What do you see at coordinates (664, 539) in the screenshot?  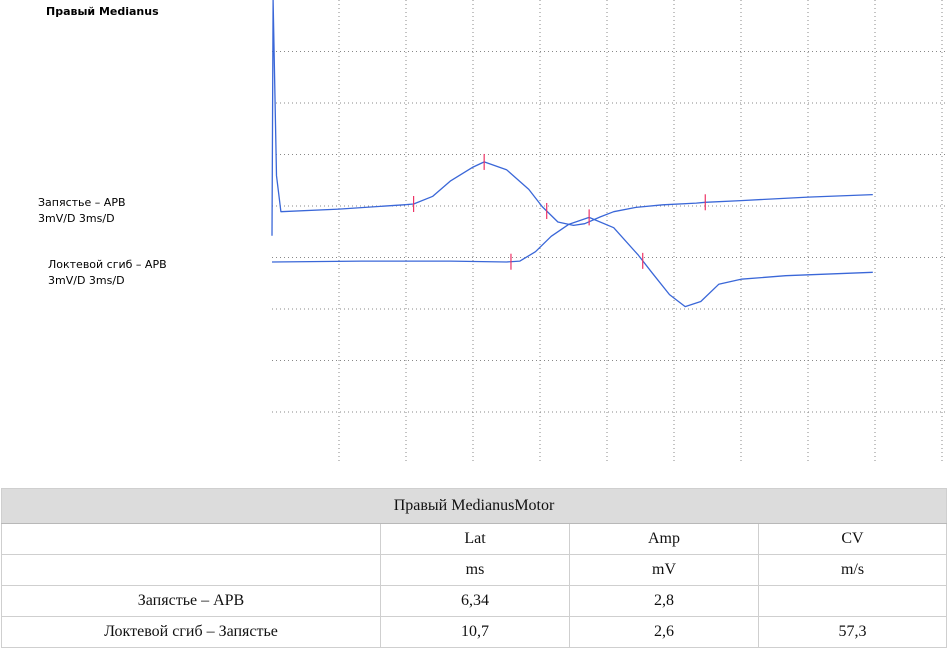 I see `col-amp: Amp` at bounding box center [664, 539].